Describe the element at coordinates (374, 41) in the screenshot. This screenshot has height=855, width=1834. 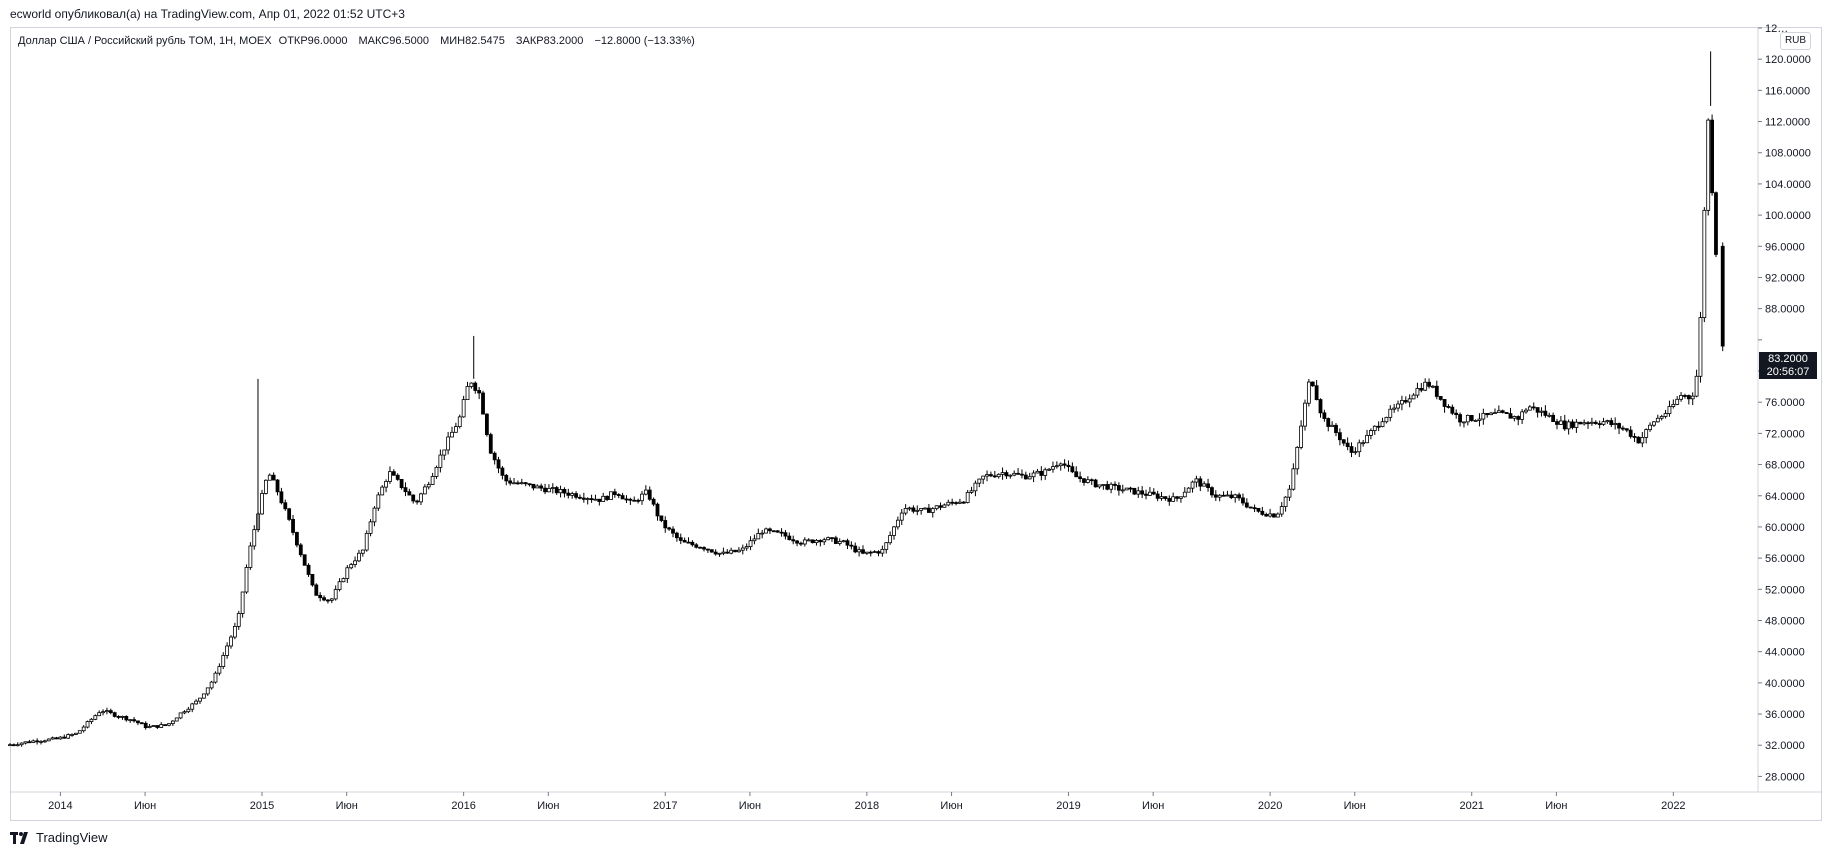
I see `legend-high-label: МАКС` at that location.